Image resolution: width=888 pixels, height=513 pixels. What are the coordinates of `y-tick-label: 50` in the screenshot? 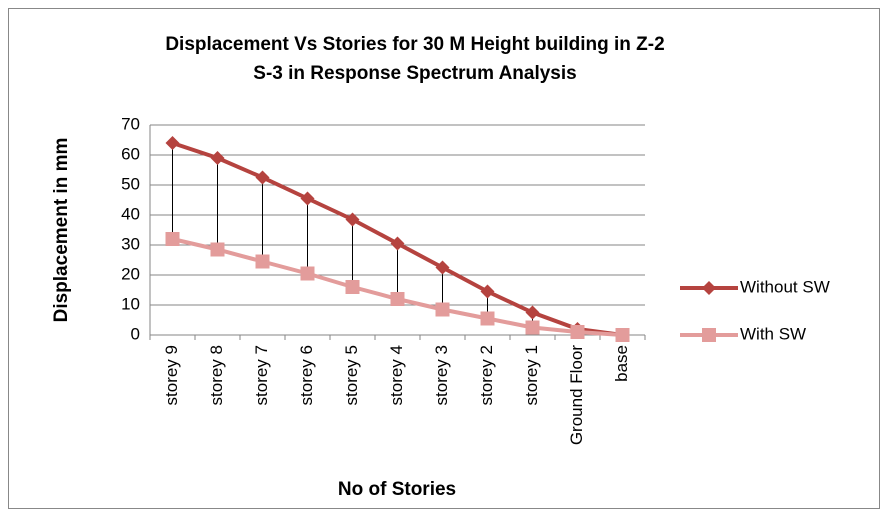 It's located at (130, 183).